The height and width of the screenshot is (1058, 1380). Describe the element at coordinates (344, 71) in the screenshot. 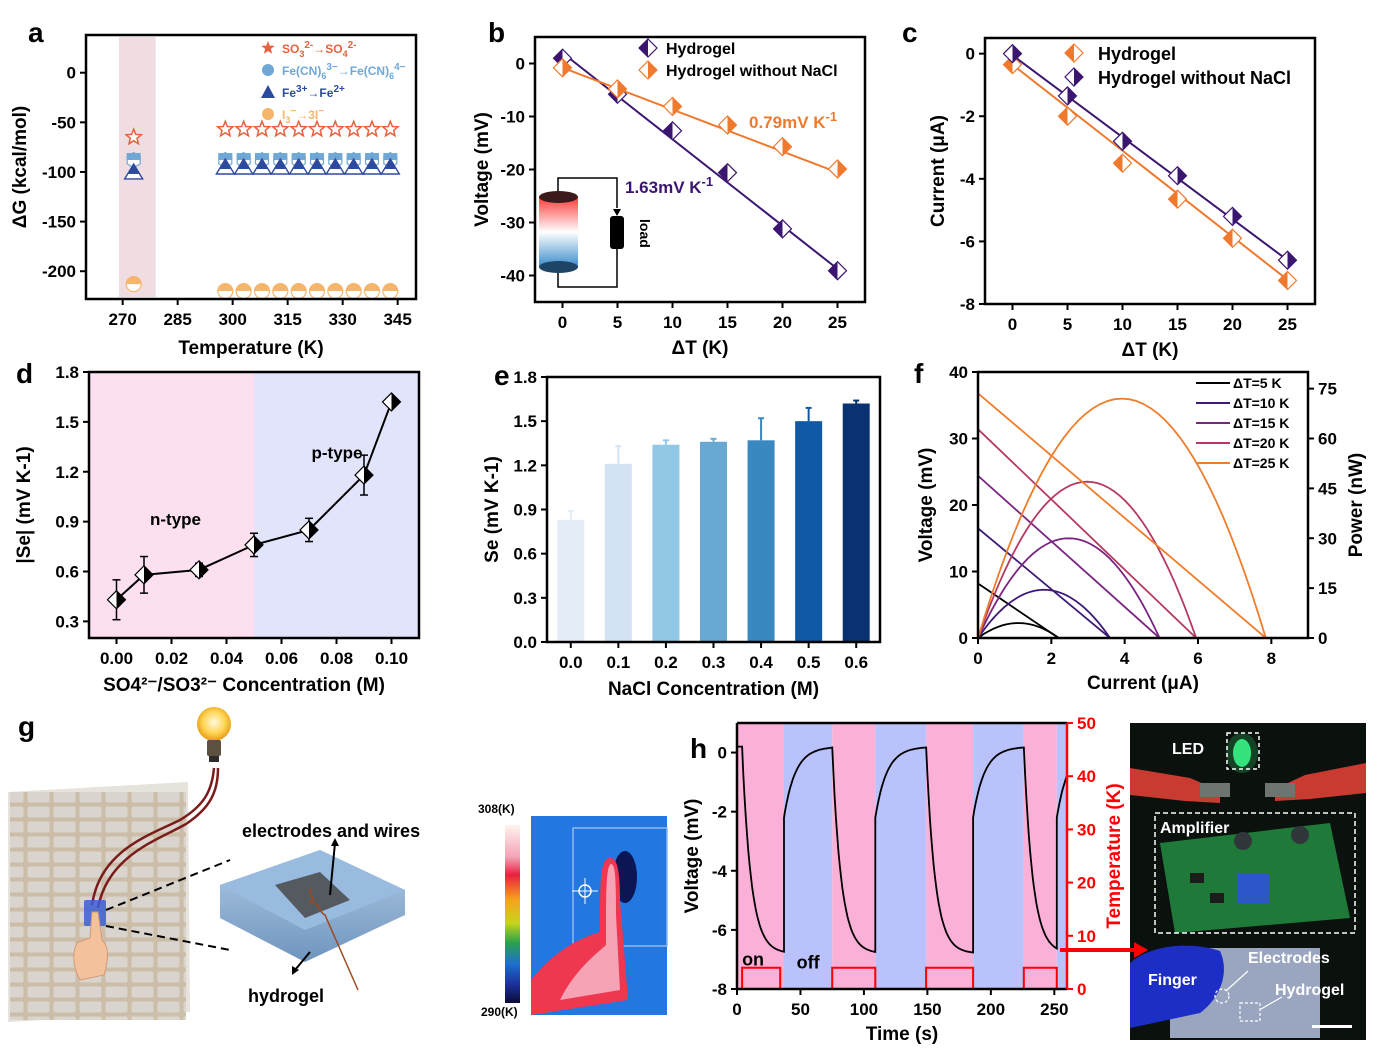

I see `legend-label: Fe(CN)63−→Fe(CN)64−` at that location.